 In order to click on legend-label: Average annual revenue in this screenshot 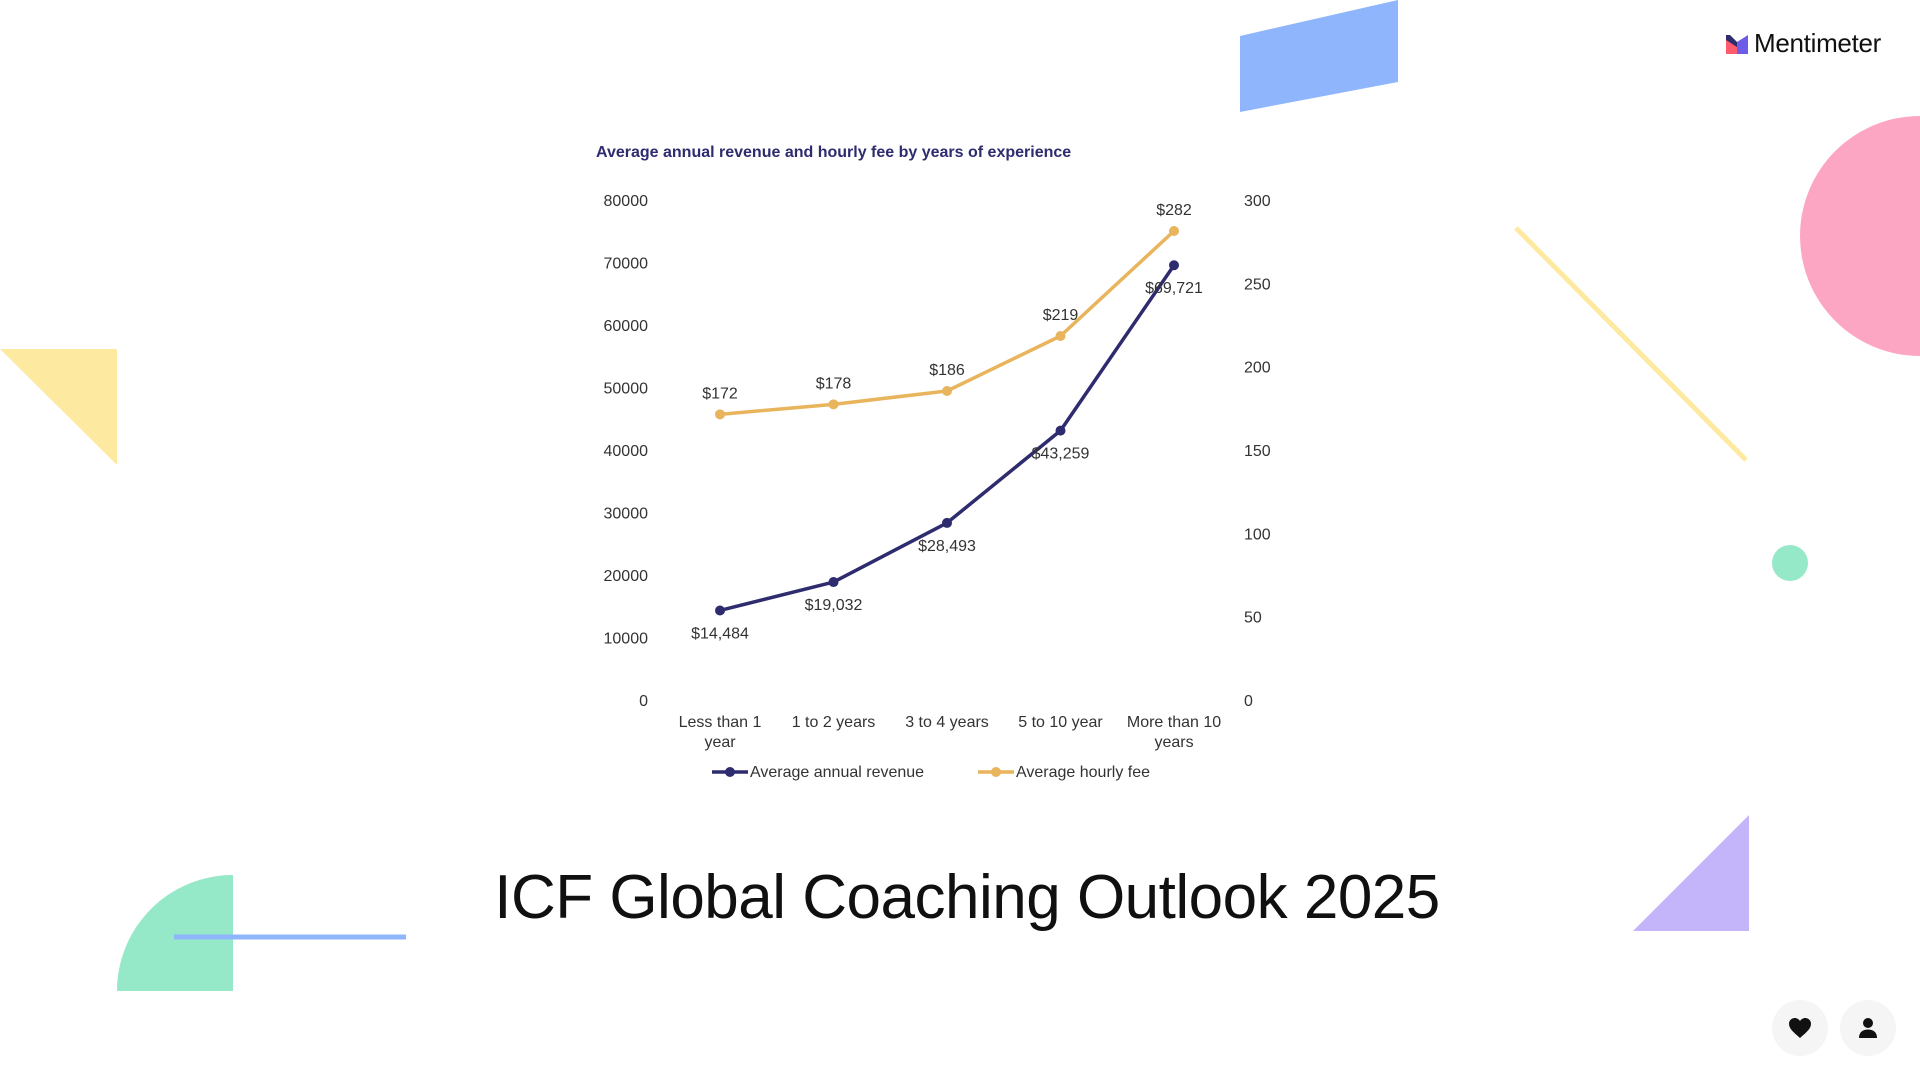, I will do `click(837, 772)`.